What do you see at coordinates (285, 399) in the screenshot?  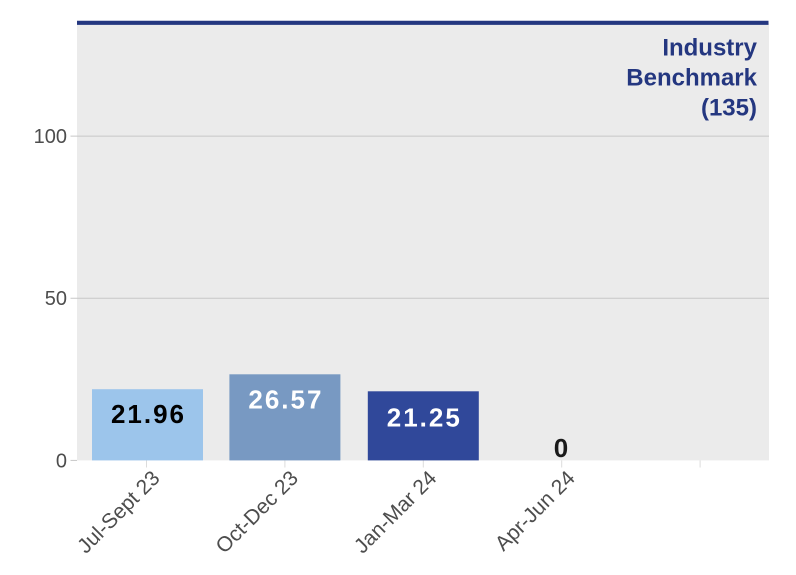 I see `svg-text: 26.57` at bounding box center [285, 399].